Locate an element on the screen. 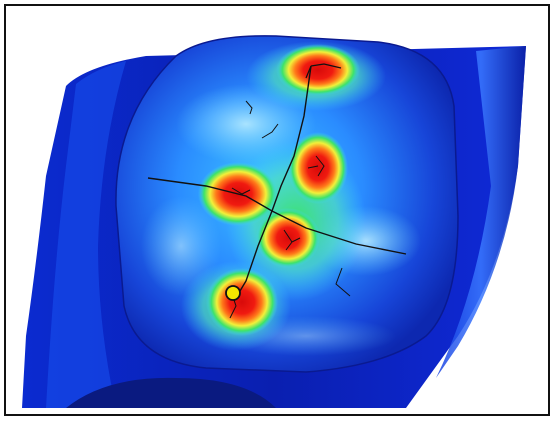  hotspot-top is located at coordinates (318, 70).